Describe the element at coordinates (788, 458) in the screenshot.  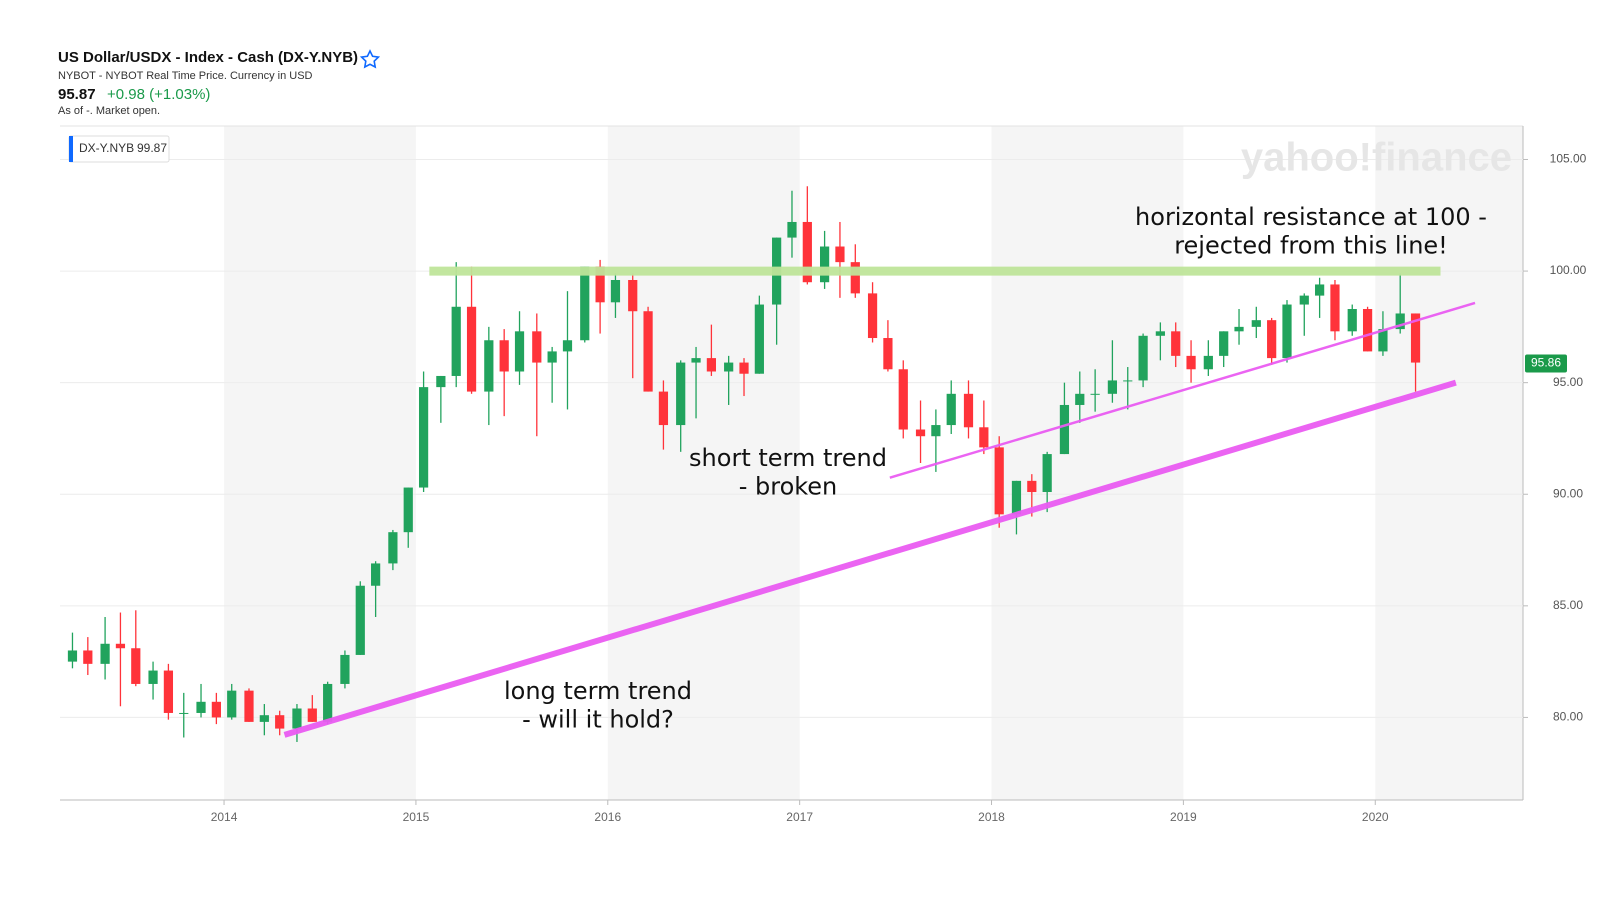
I see `annotation: short term trend` at that location.